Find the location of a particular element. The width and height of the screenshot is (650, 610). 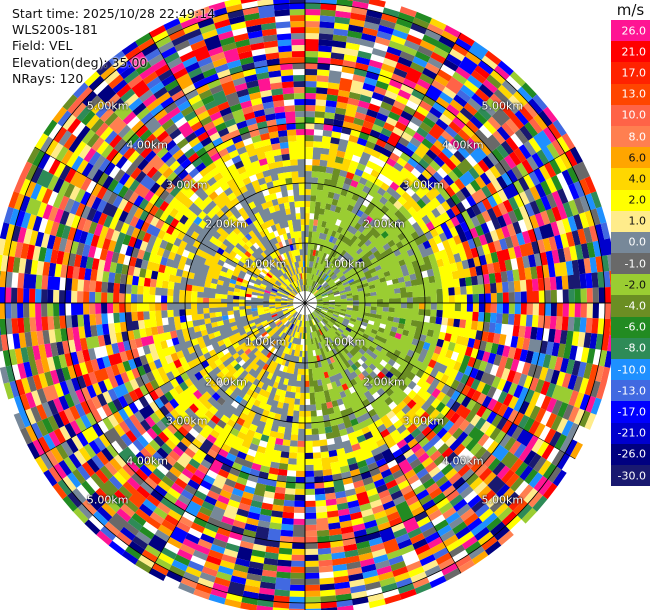

colorbar-swatch: 10.0 is located at coordinates (630, 115).